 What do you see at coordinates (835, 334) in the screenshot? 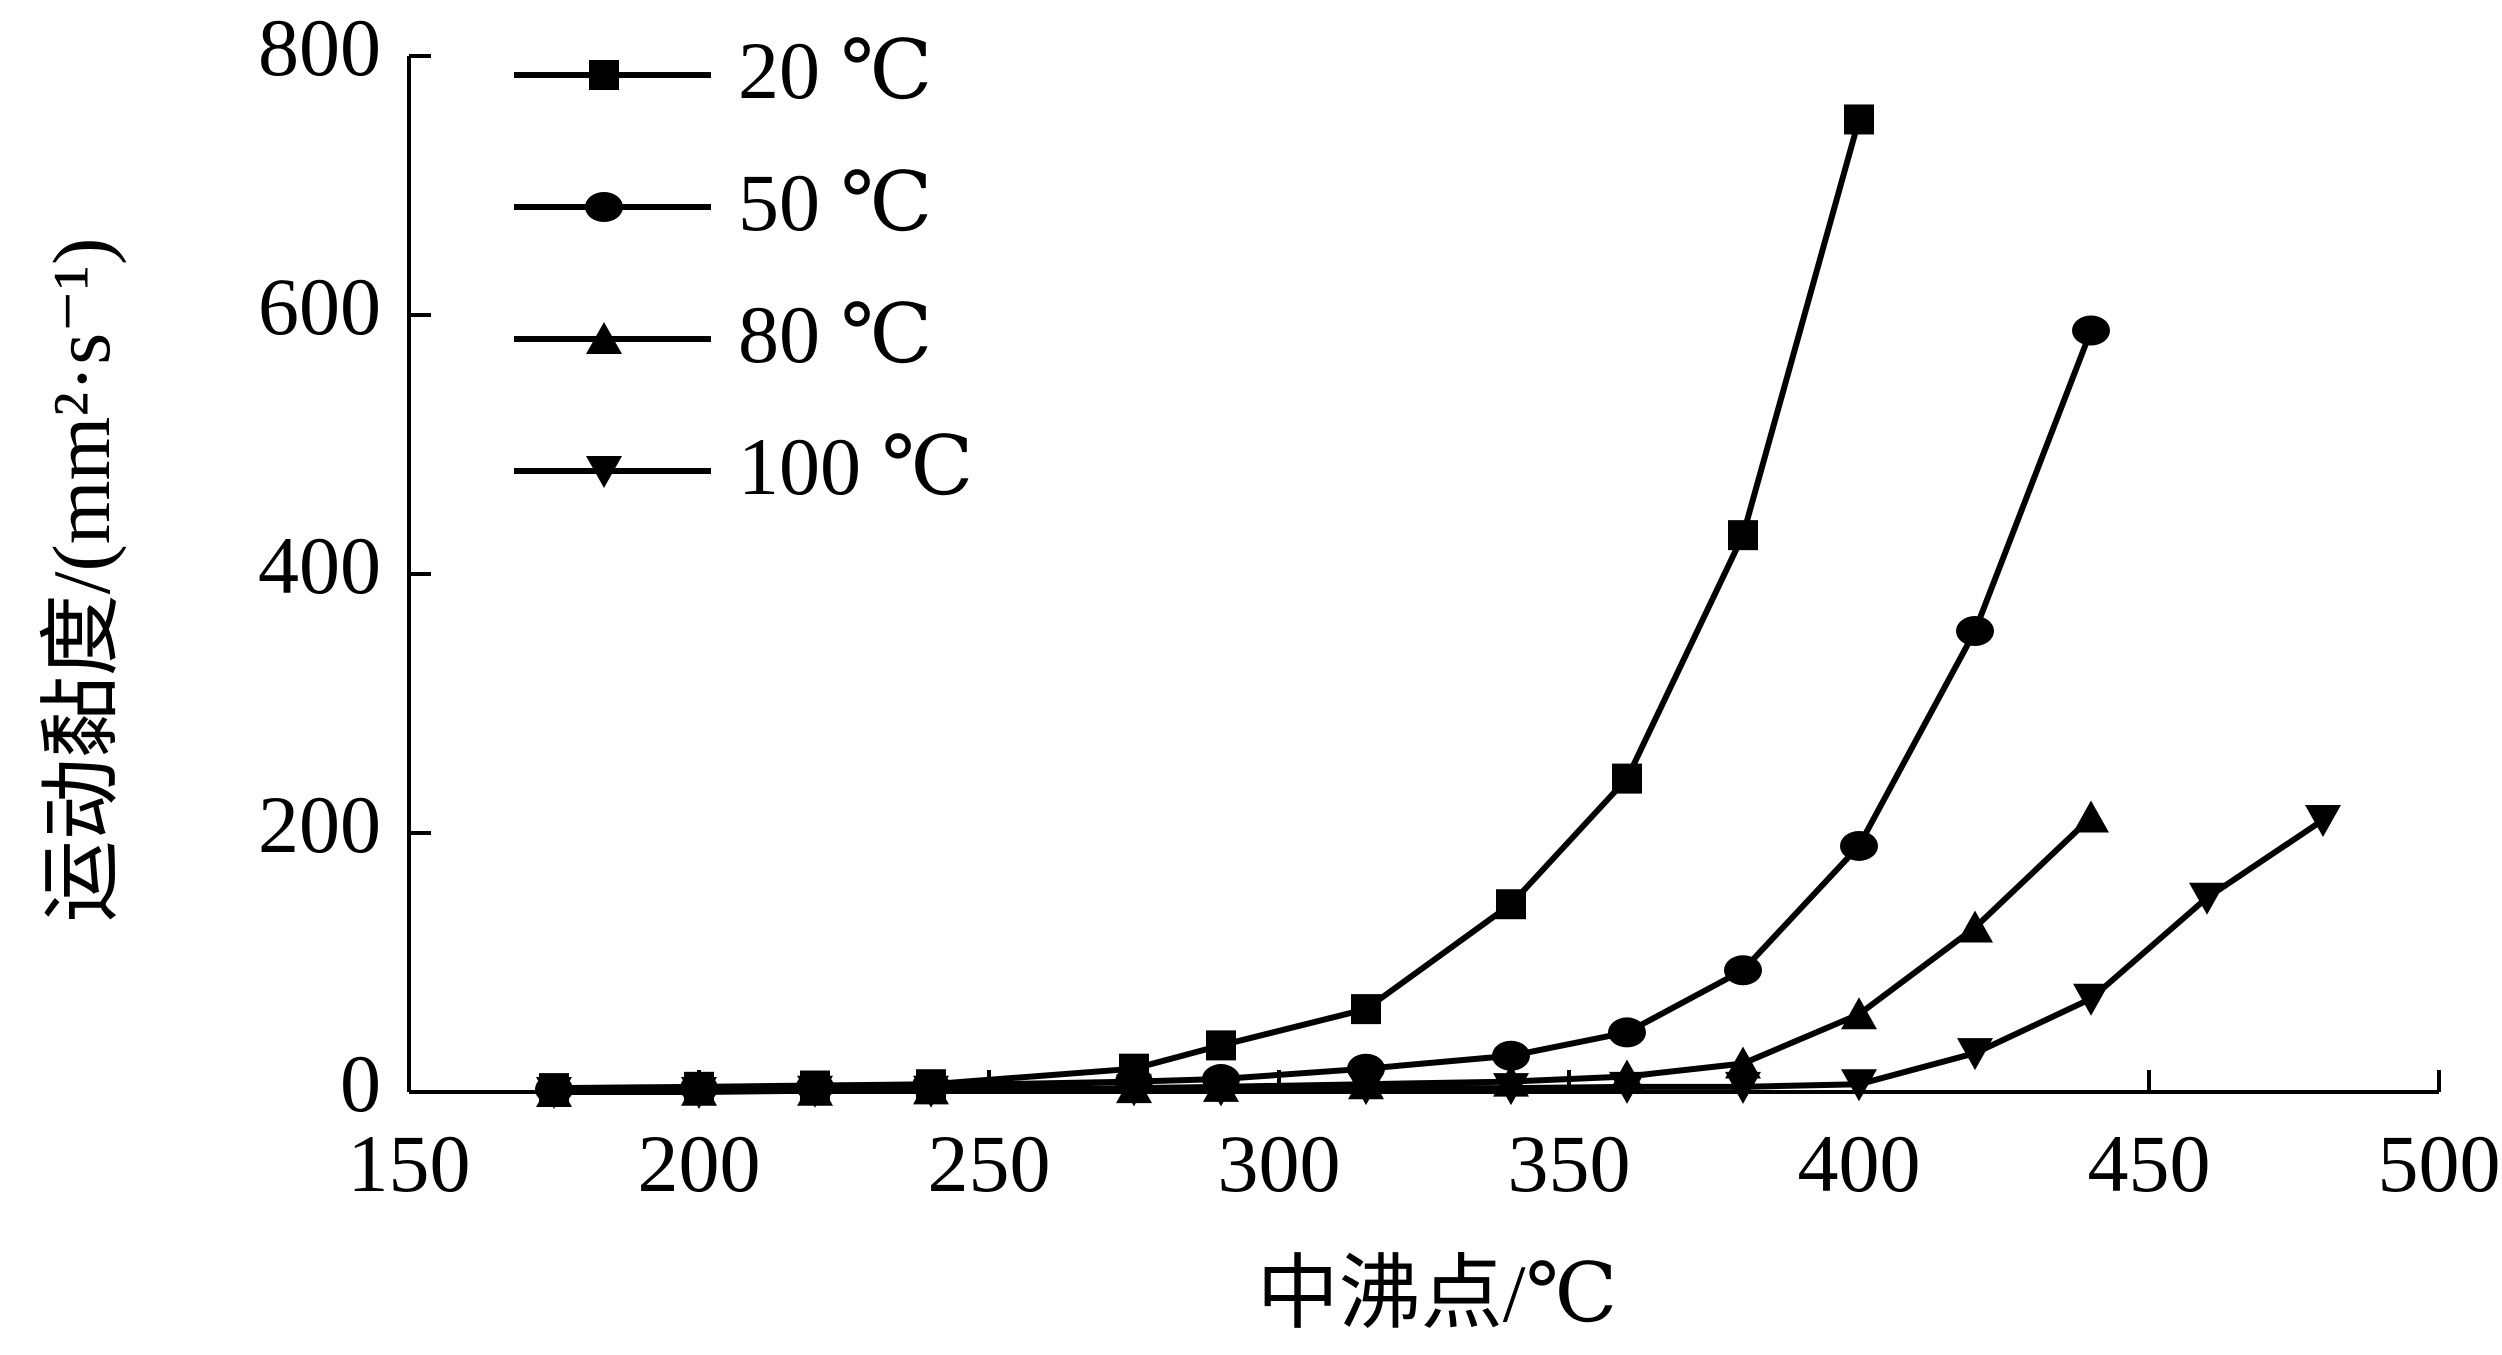
I see `legend-label: 80 ℃` at bounding box center [835, 334].